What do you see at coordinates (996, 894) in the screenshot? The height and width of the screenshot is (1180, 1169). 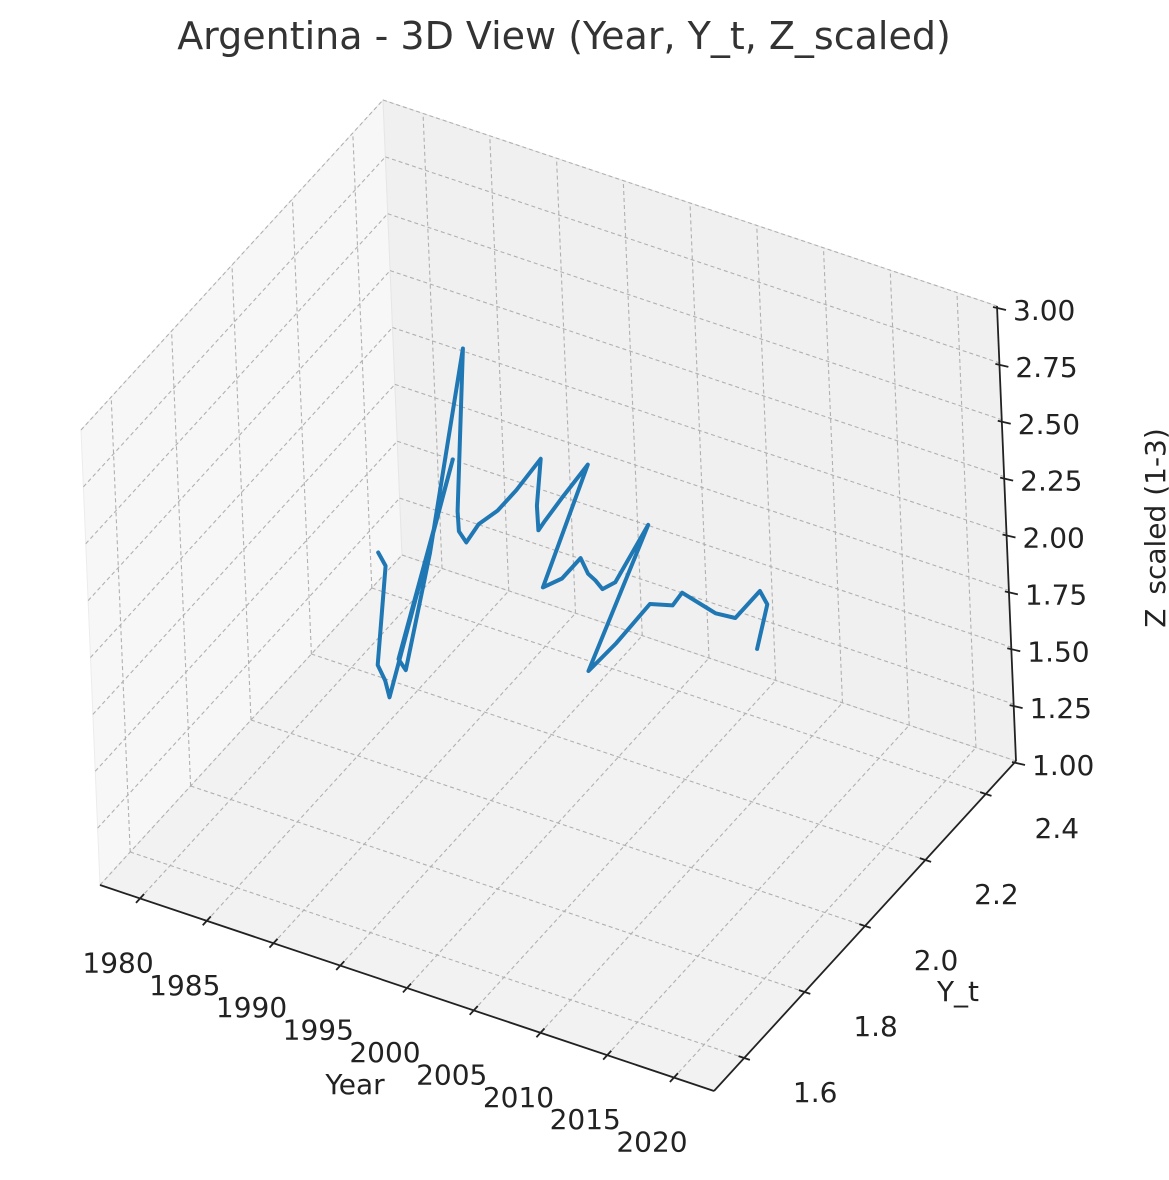 I see `y-tick-label: 2.2` at bounding box center [996, 894].